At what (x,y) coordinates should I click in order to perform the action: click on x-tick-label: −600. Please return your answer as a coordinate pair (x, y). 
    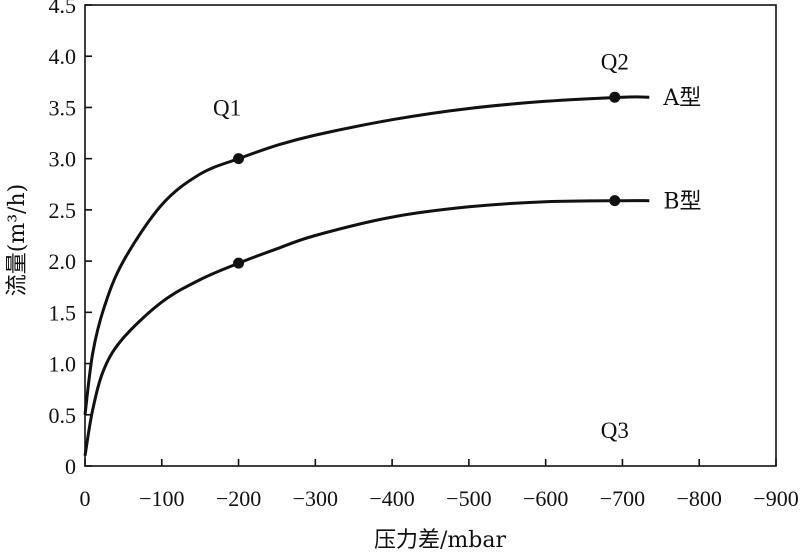
    Looking at the image, I should click on (545, 498).